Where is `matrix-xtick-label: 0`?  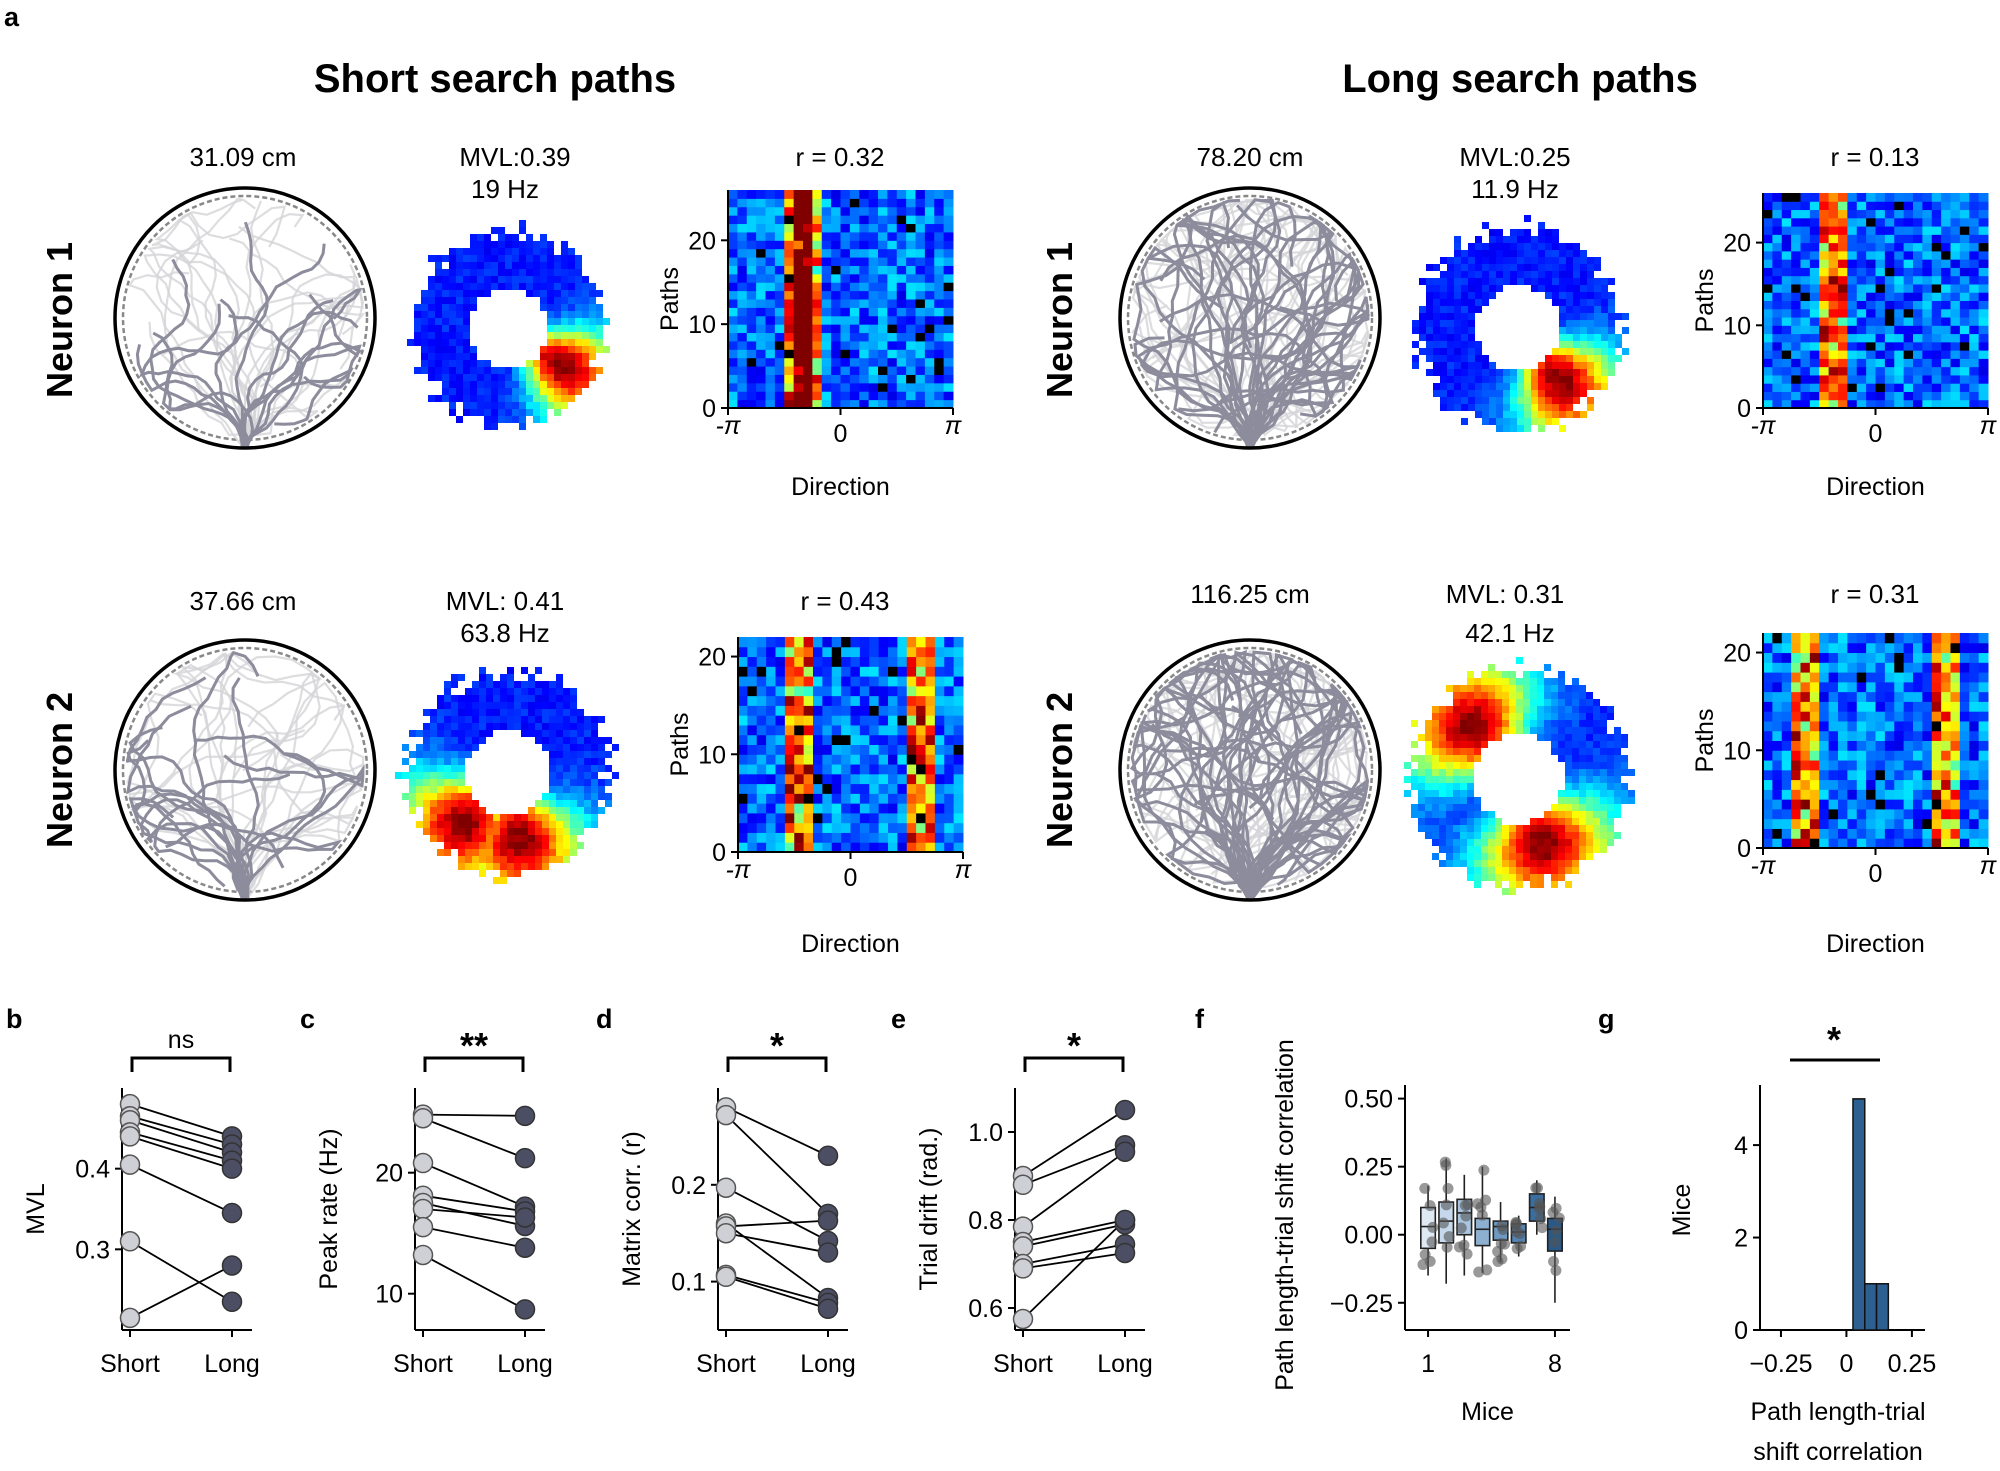
matrix-xtick-label: 0 is located at coordinates (1876, 434).